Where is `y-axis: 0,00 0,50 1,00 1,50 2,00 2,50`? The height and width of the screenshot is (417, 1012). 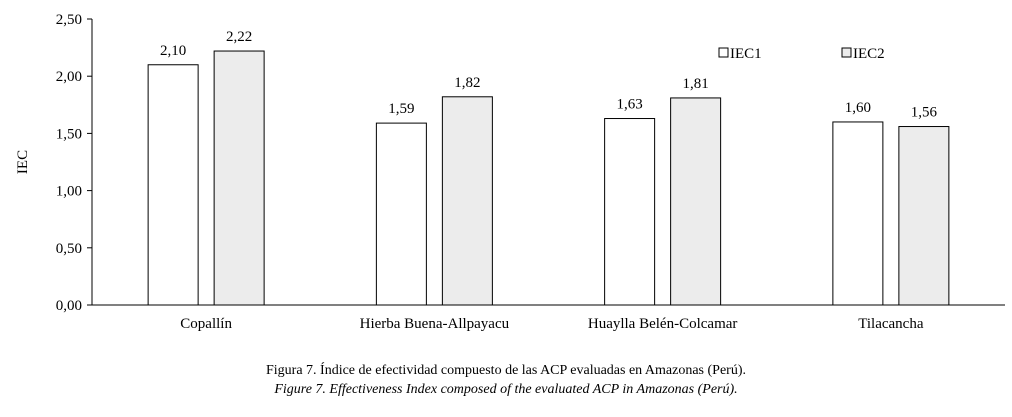
y-axis: 0,00 0,50 1,00 1,50 2,00 2,50 is located at coordinates (74, 163).